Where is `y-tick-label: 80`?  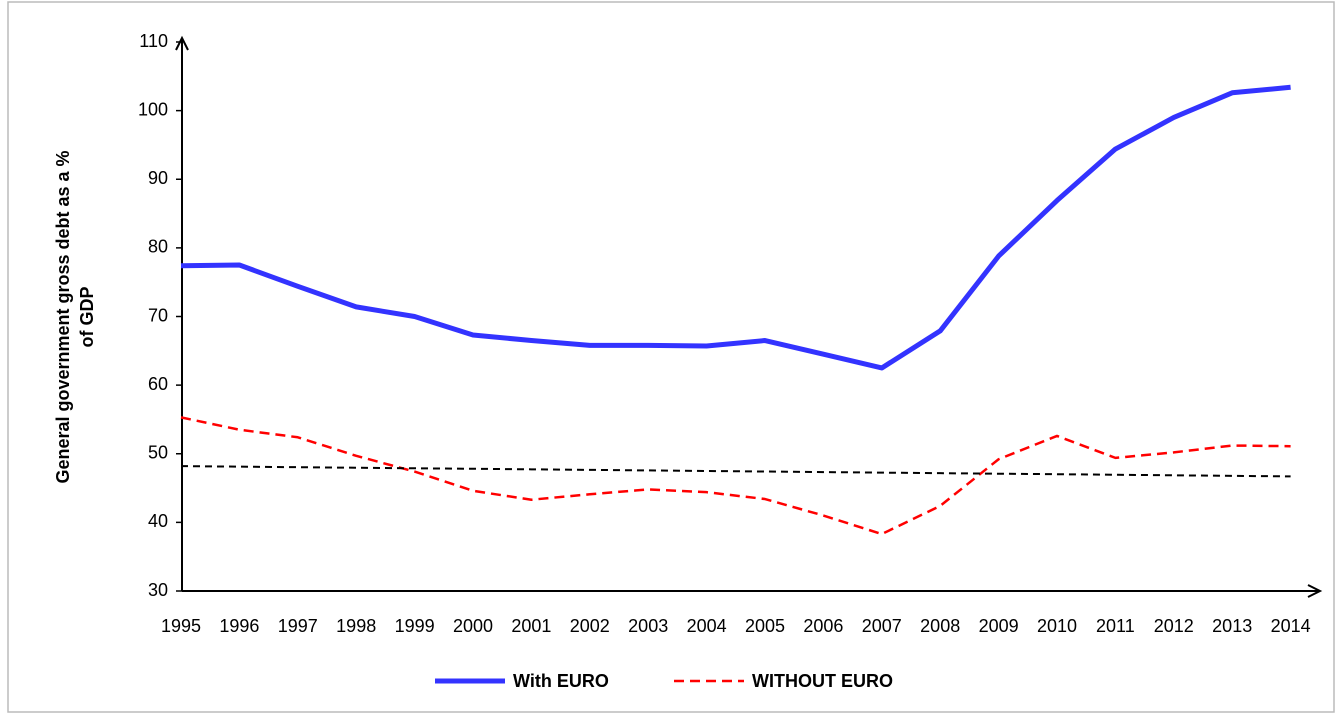
y-tick-label: 80 is located at coordinates (158, 247).